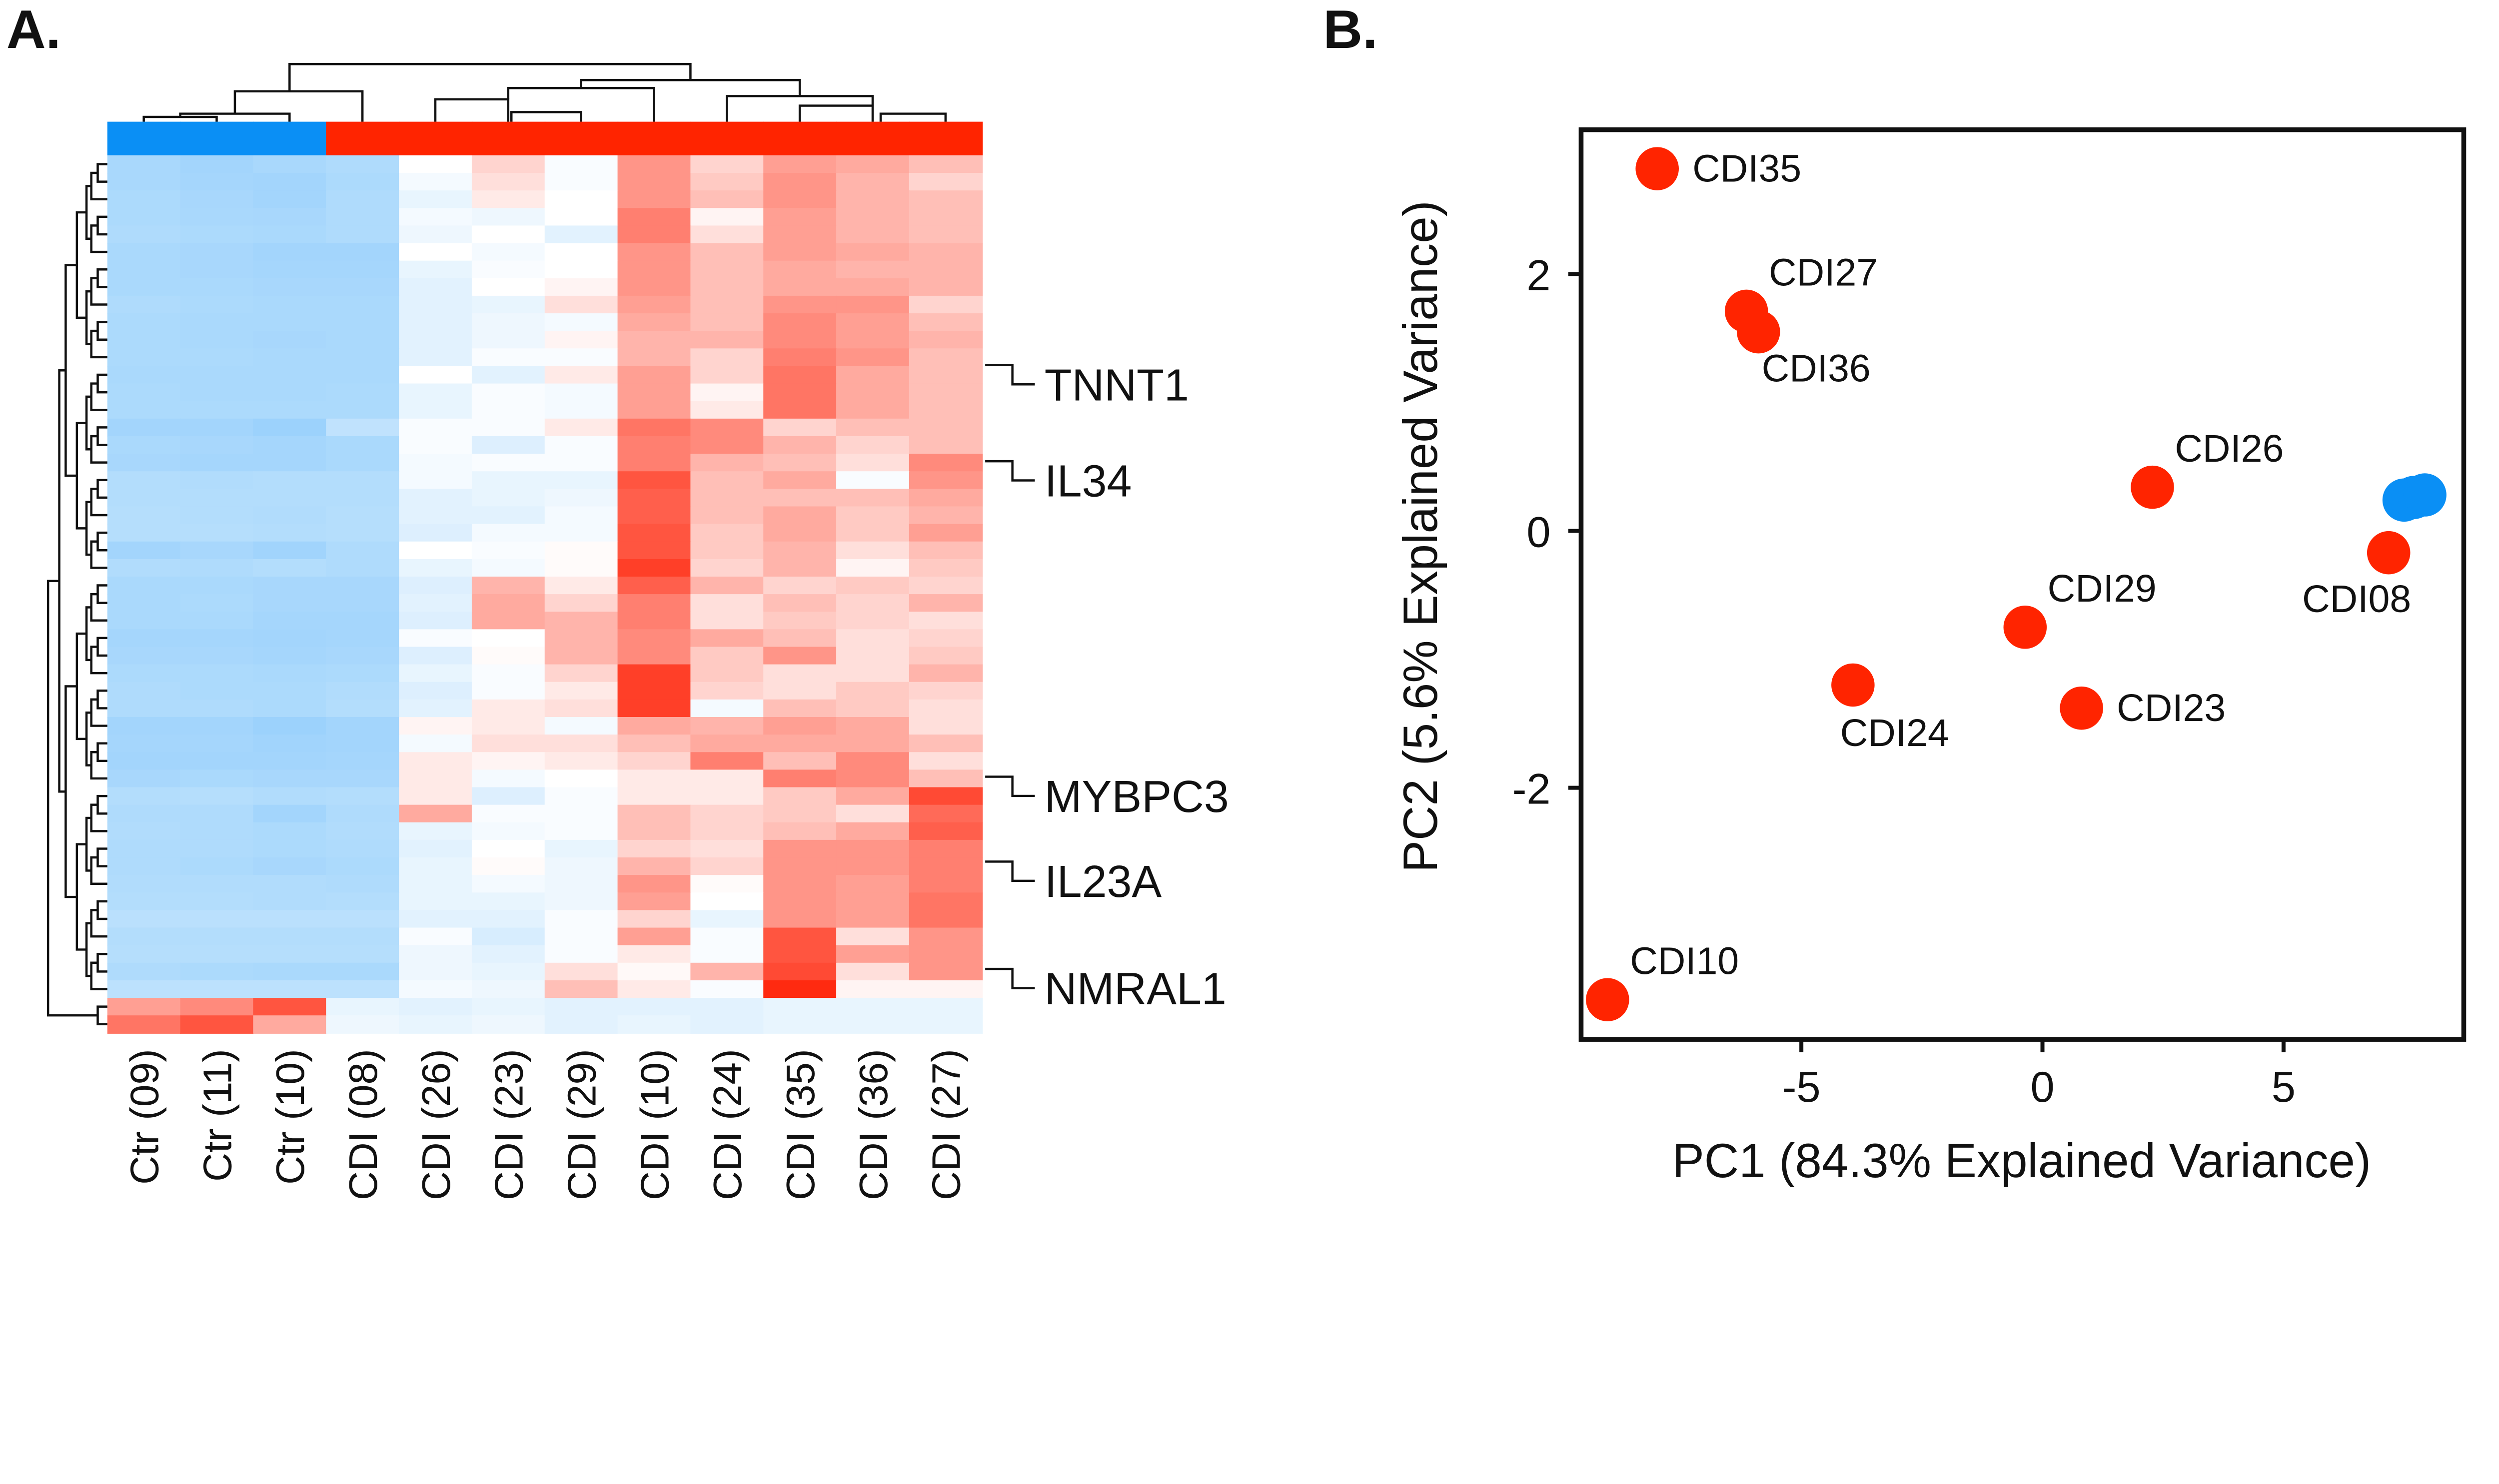 The image size is (2499, 1484). I want to click on y-tick-label: 2, so click(1538, 275).